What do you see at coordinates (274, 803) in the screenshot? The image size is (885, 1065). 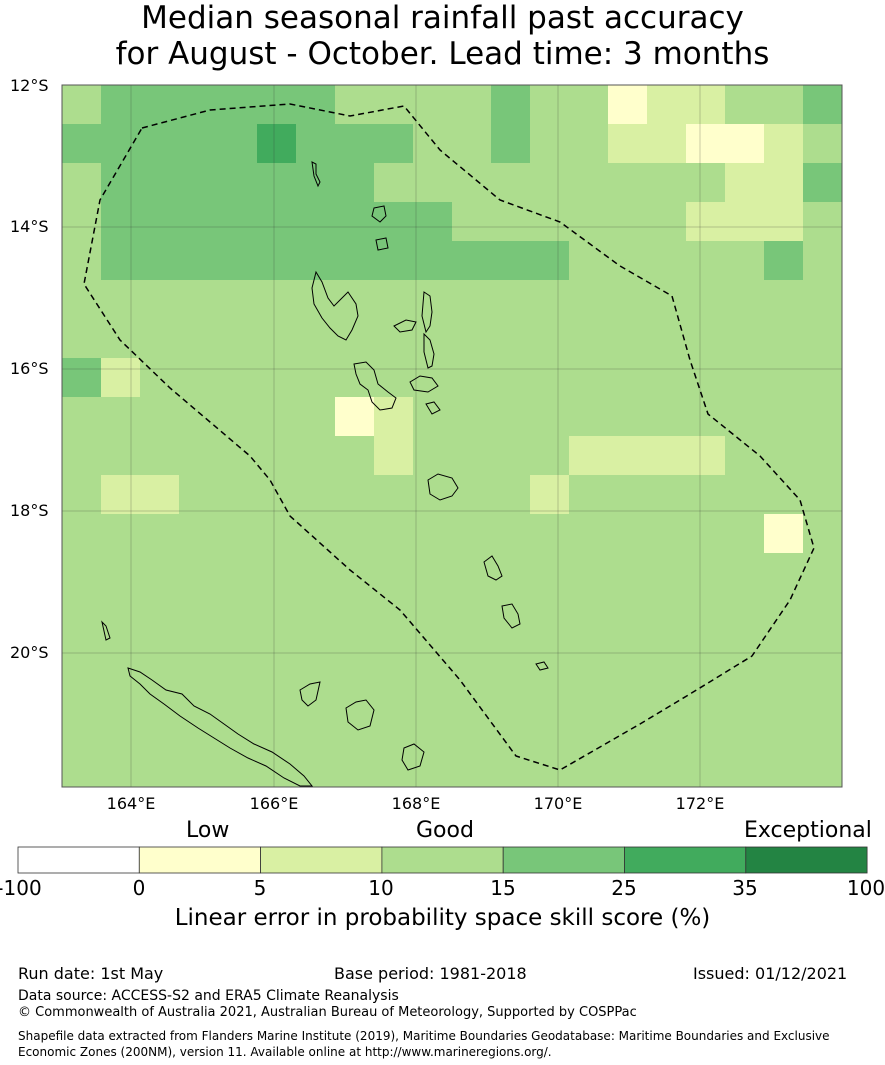 I see `lon-label-166e: 166°E` at bounding box center [274, 803].